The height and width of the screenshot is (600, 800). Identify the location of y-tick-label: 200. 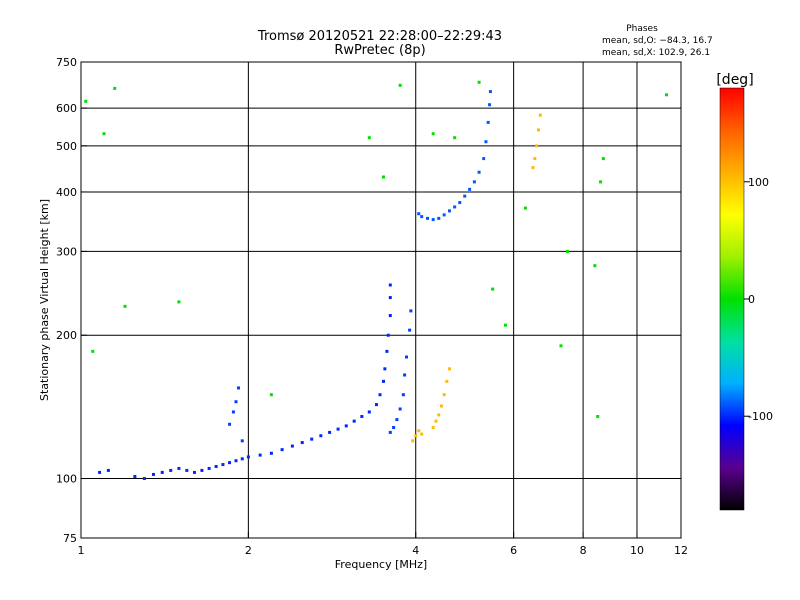
(66, 335).